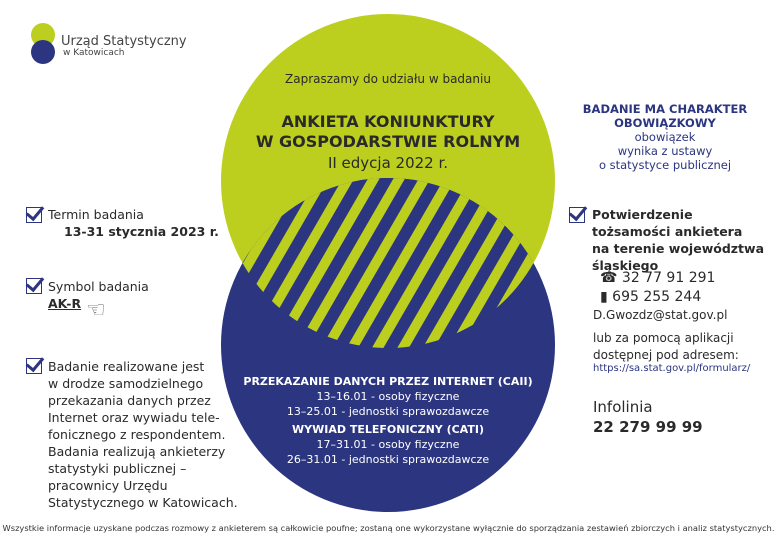  Describe the element at coordinates (660, 315) in the screenshot. I see `email-link: D.Gwozdz@stat.gov.pl` at that location.